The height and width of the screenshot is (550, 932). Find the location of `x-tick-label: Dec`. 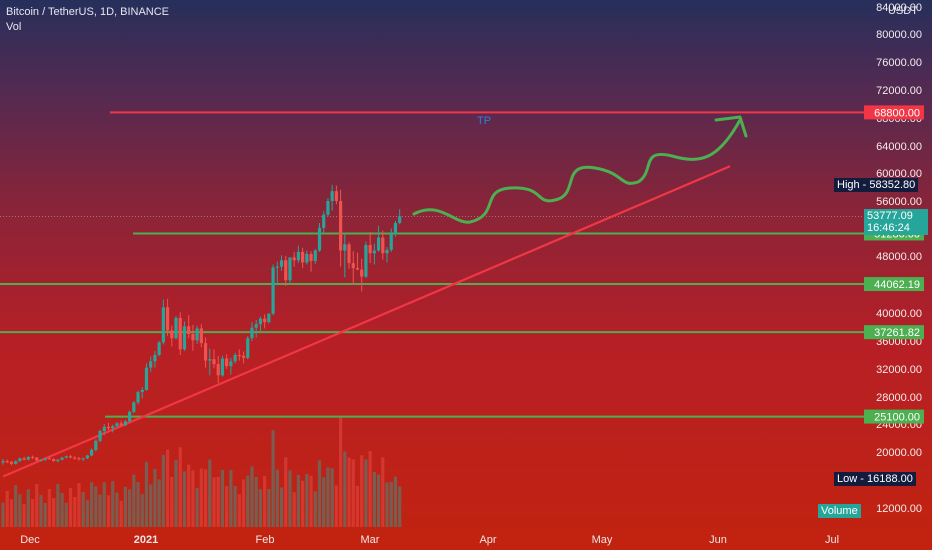

x-tick-label: Dec is located at coordinates (30, 540).